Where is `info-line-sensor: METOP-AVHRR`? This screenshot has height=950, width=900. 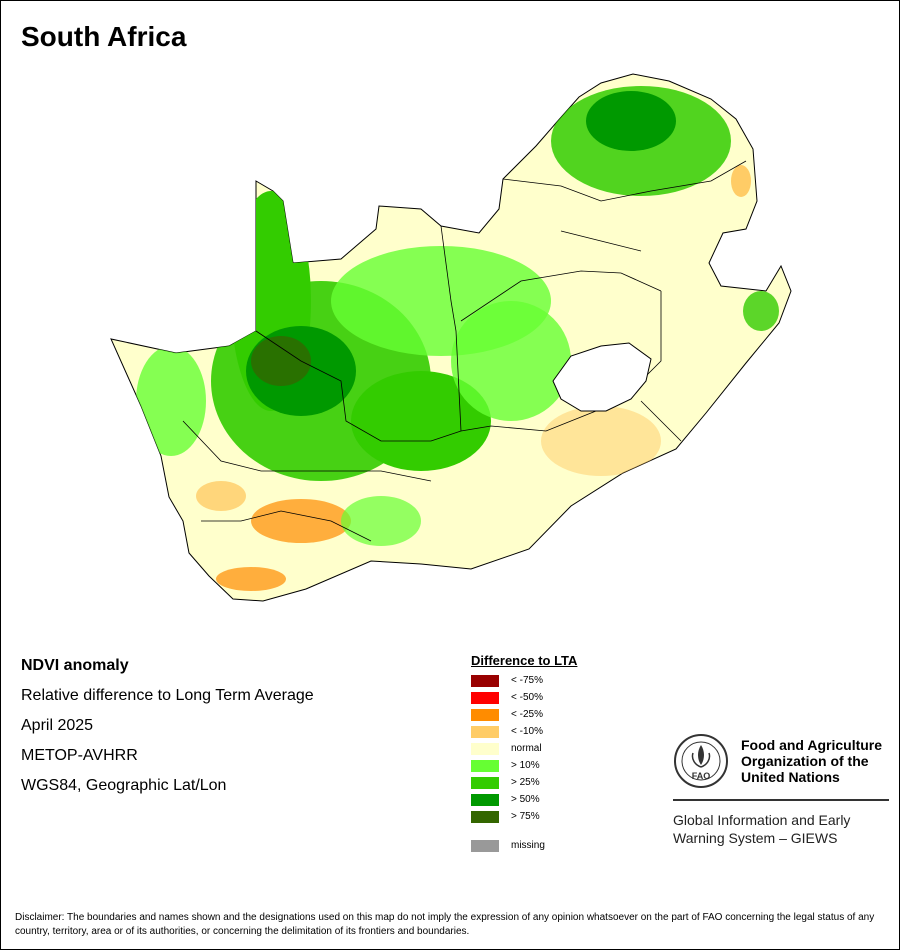
info-line-sensor: METOP-AVHRR is located at coordinates (79, 755).